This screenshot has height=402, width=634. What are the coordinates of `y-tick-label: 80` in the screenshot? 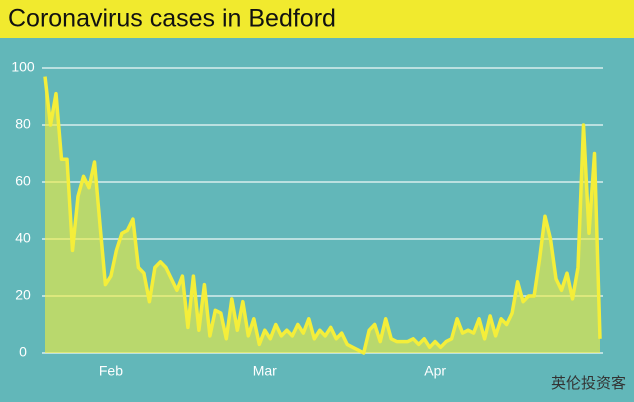 It's located at (23, 124).